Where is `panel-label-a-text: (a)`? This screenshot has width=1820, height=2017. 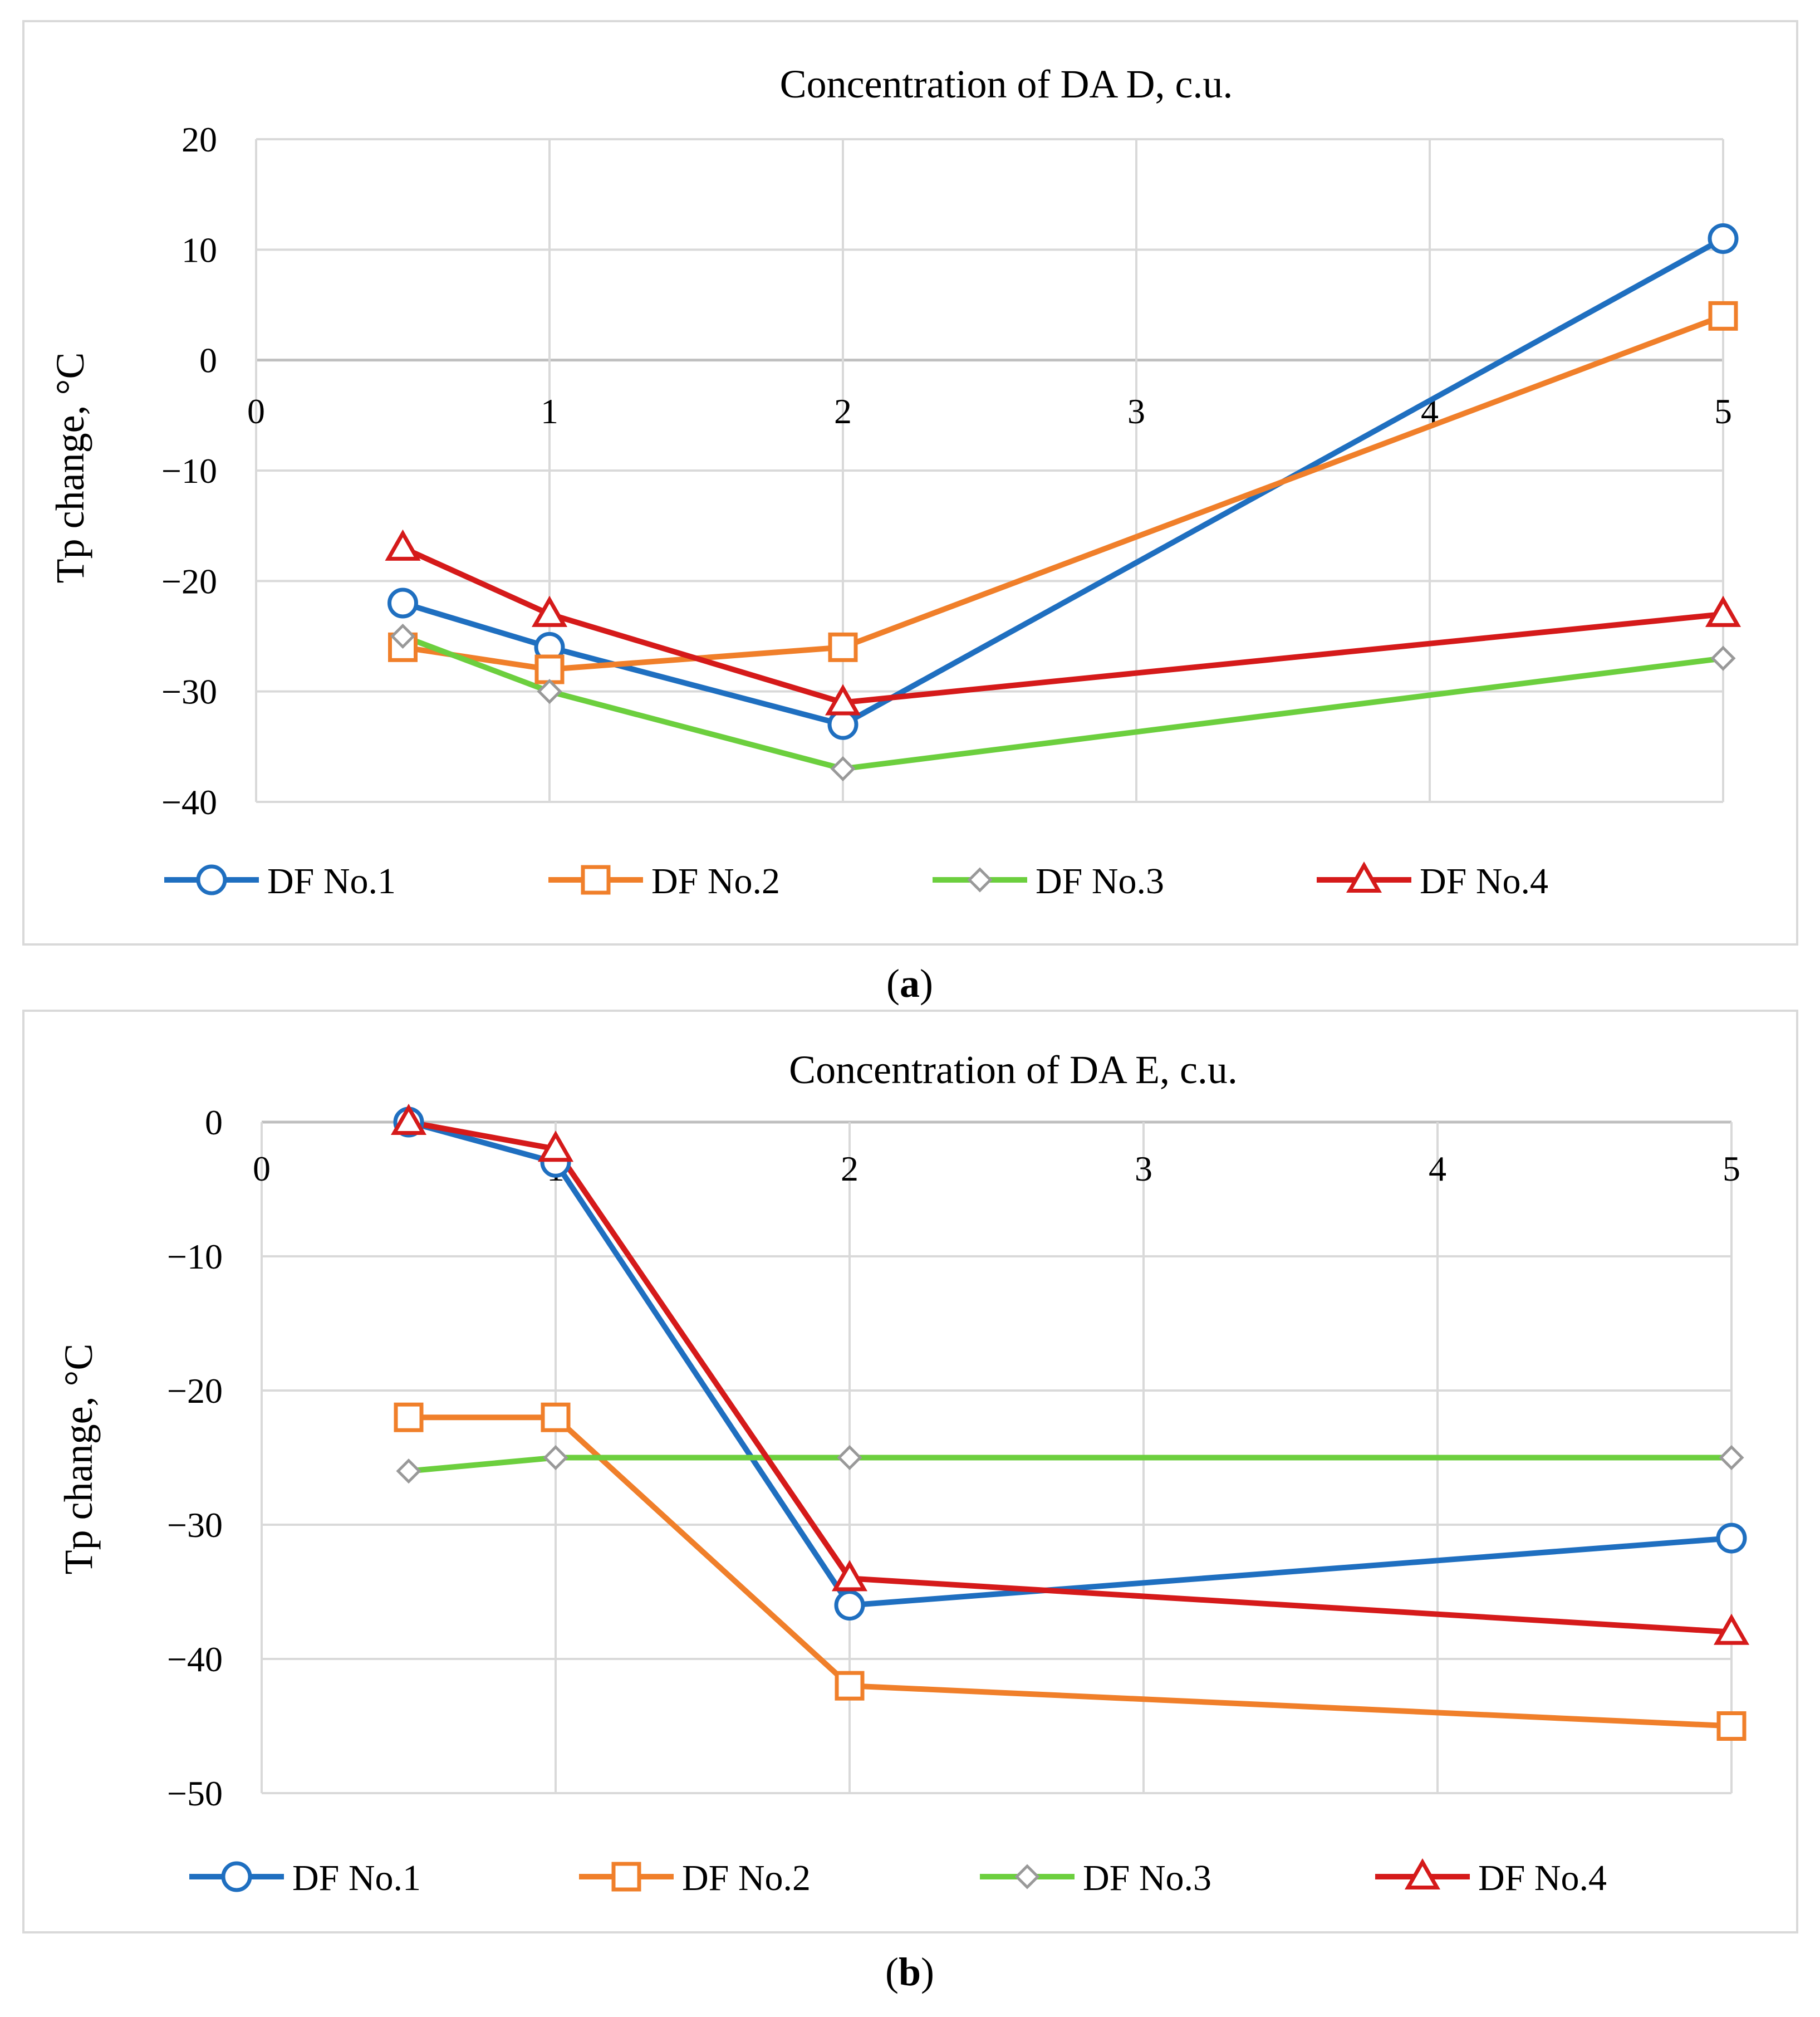
panel-label-a-text: (a) is located at coordinates (909, 983).